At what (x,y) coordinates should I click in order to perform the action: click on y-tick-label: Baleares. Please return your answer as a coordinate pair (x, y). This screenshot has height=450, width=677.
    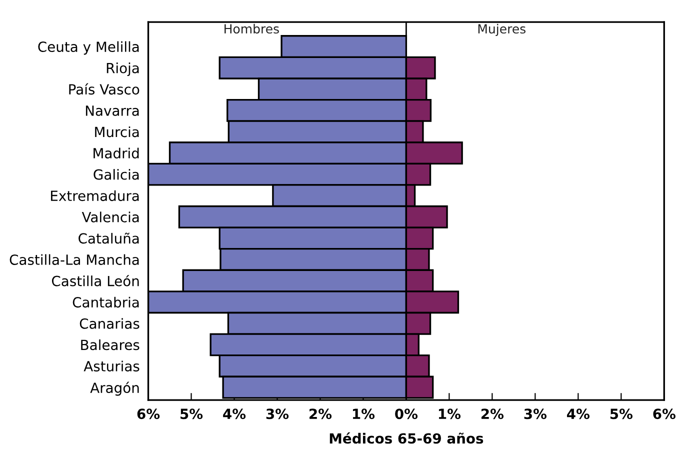
    Looking at the image, I should click on (110, 344).